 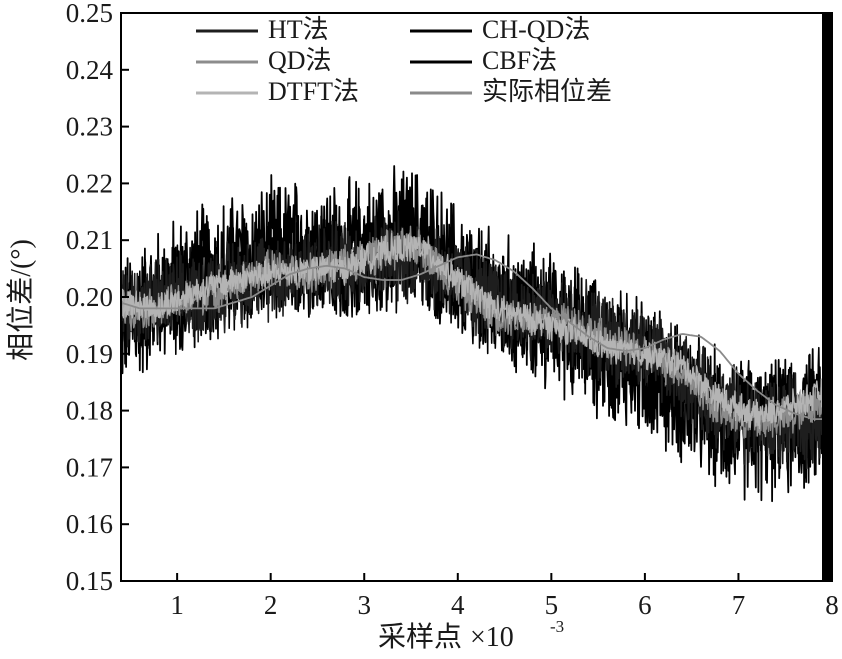 I want to click on x-axis-exponent: -3, so click(x=557, y=626).